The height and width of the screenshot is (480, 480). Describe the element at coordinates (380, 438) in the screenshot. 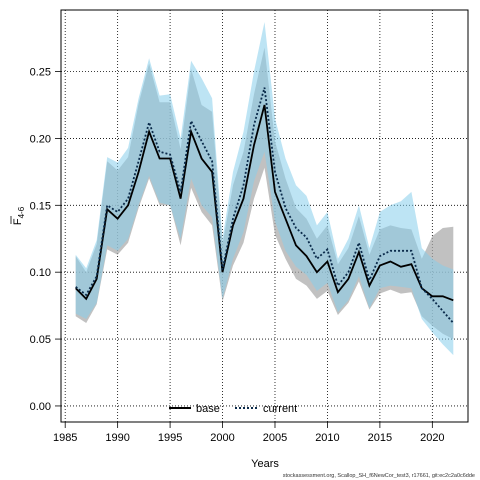

I see `x-tick-label: 2015` at that location.